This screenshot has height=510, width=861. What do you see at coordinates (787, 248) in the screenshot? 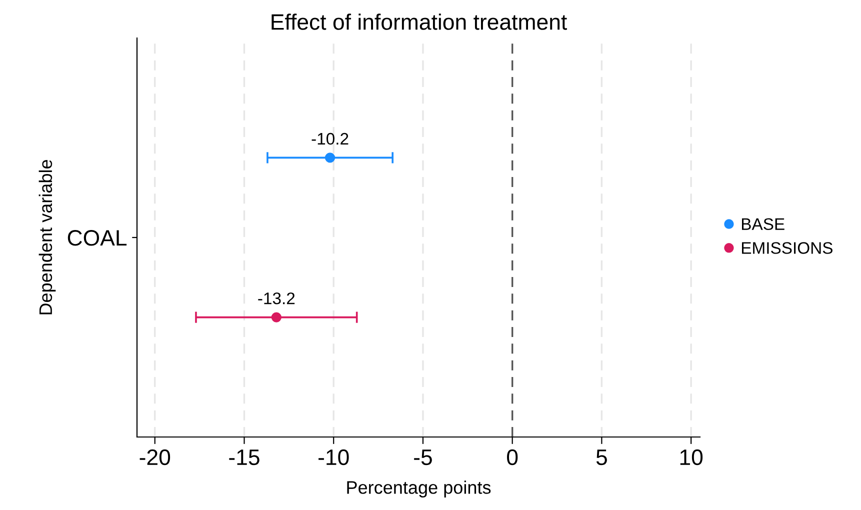
I see `legend-label: EMISSIONS` at bounding box center [787, 248].